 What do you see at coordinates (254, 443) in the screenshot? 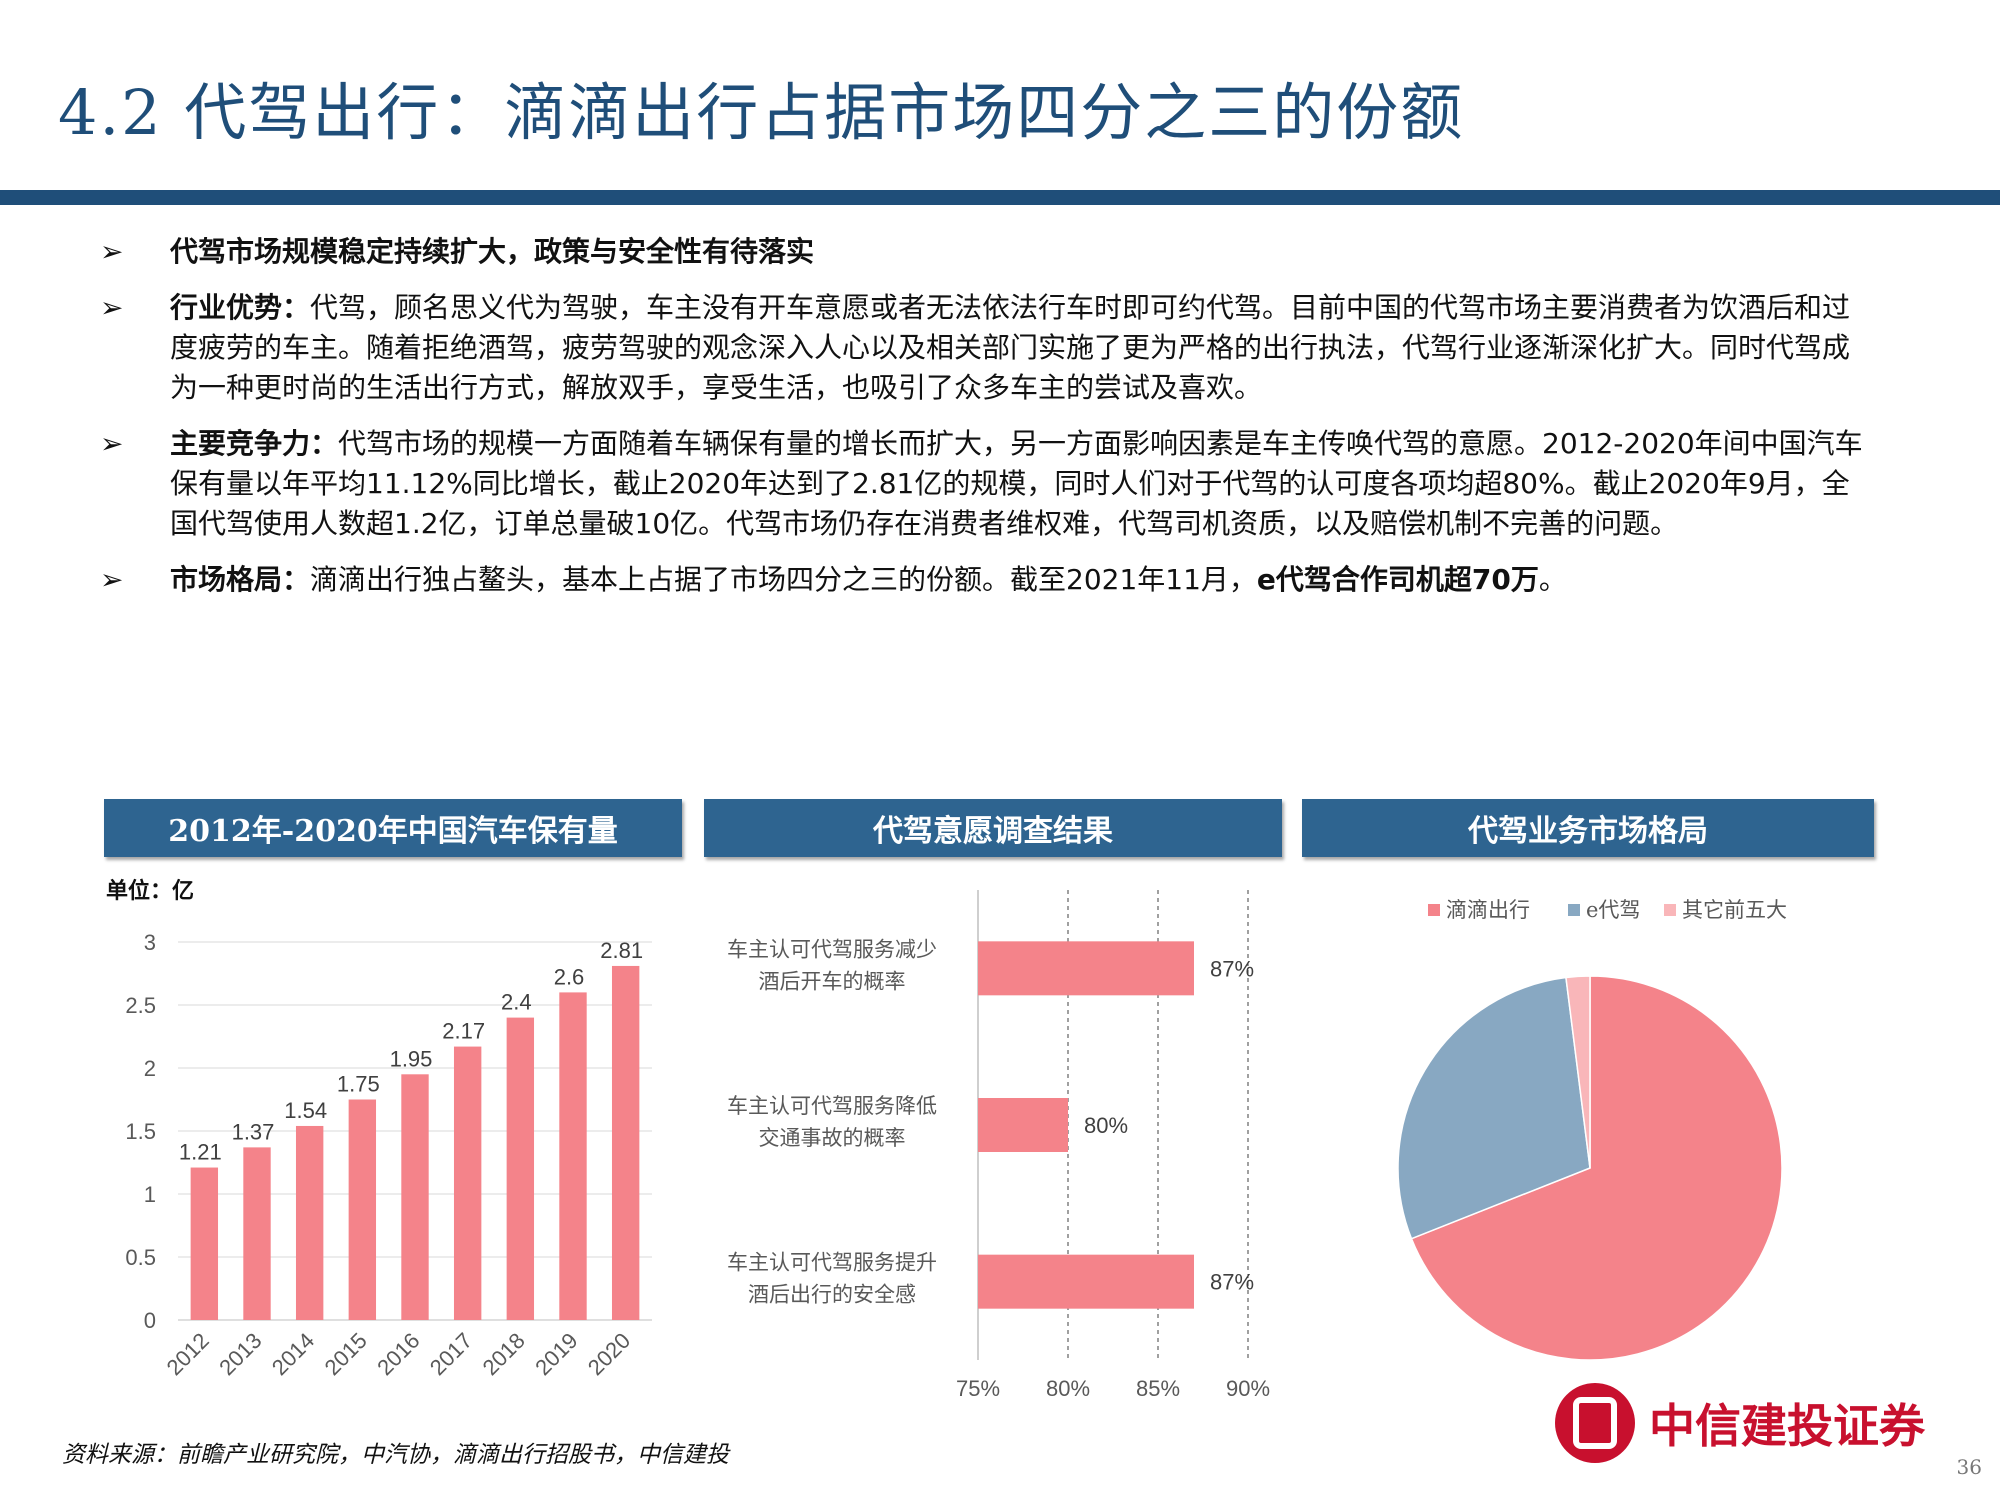
I see `bullet-heading: 主要竞争力：` at bounding box center [254, 443].